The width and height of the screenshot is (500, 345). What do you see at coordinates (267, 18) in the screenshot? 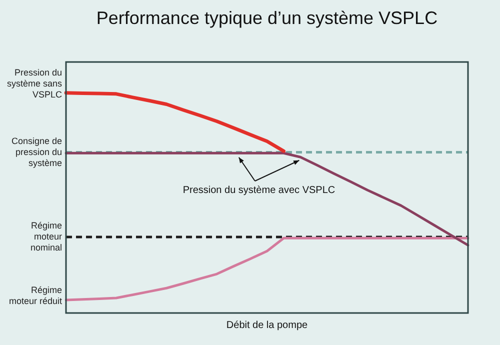
I see `chart-title: Performance typique d’un système VSPLC` at bounding box center [267, 18].